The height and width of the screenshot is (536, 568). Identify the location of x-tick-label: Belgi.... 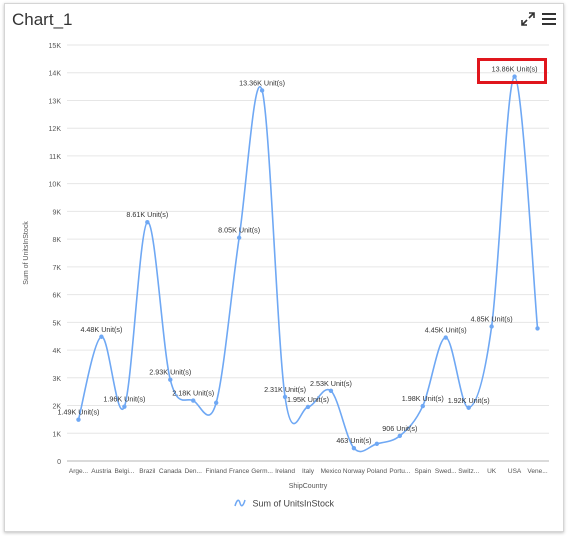
(124, 471).